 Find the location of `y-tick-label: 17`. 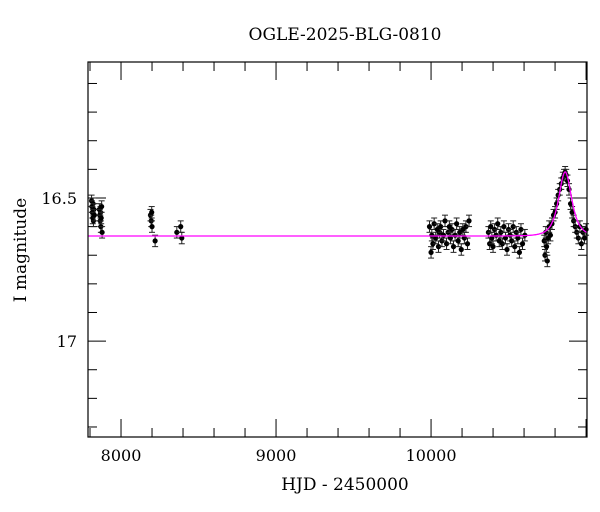

y-tick-label: 17 is located at coordinates (67, 341).